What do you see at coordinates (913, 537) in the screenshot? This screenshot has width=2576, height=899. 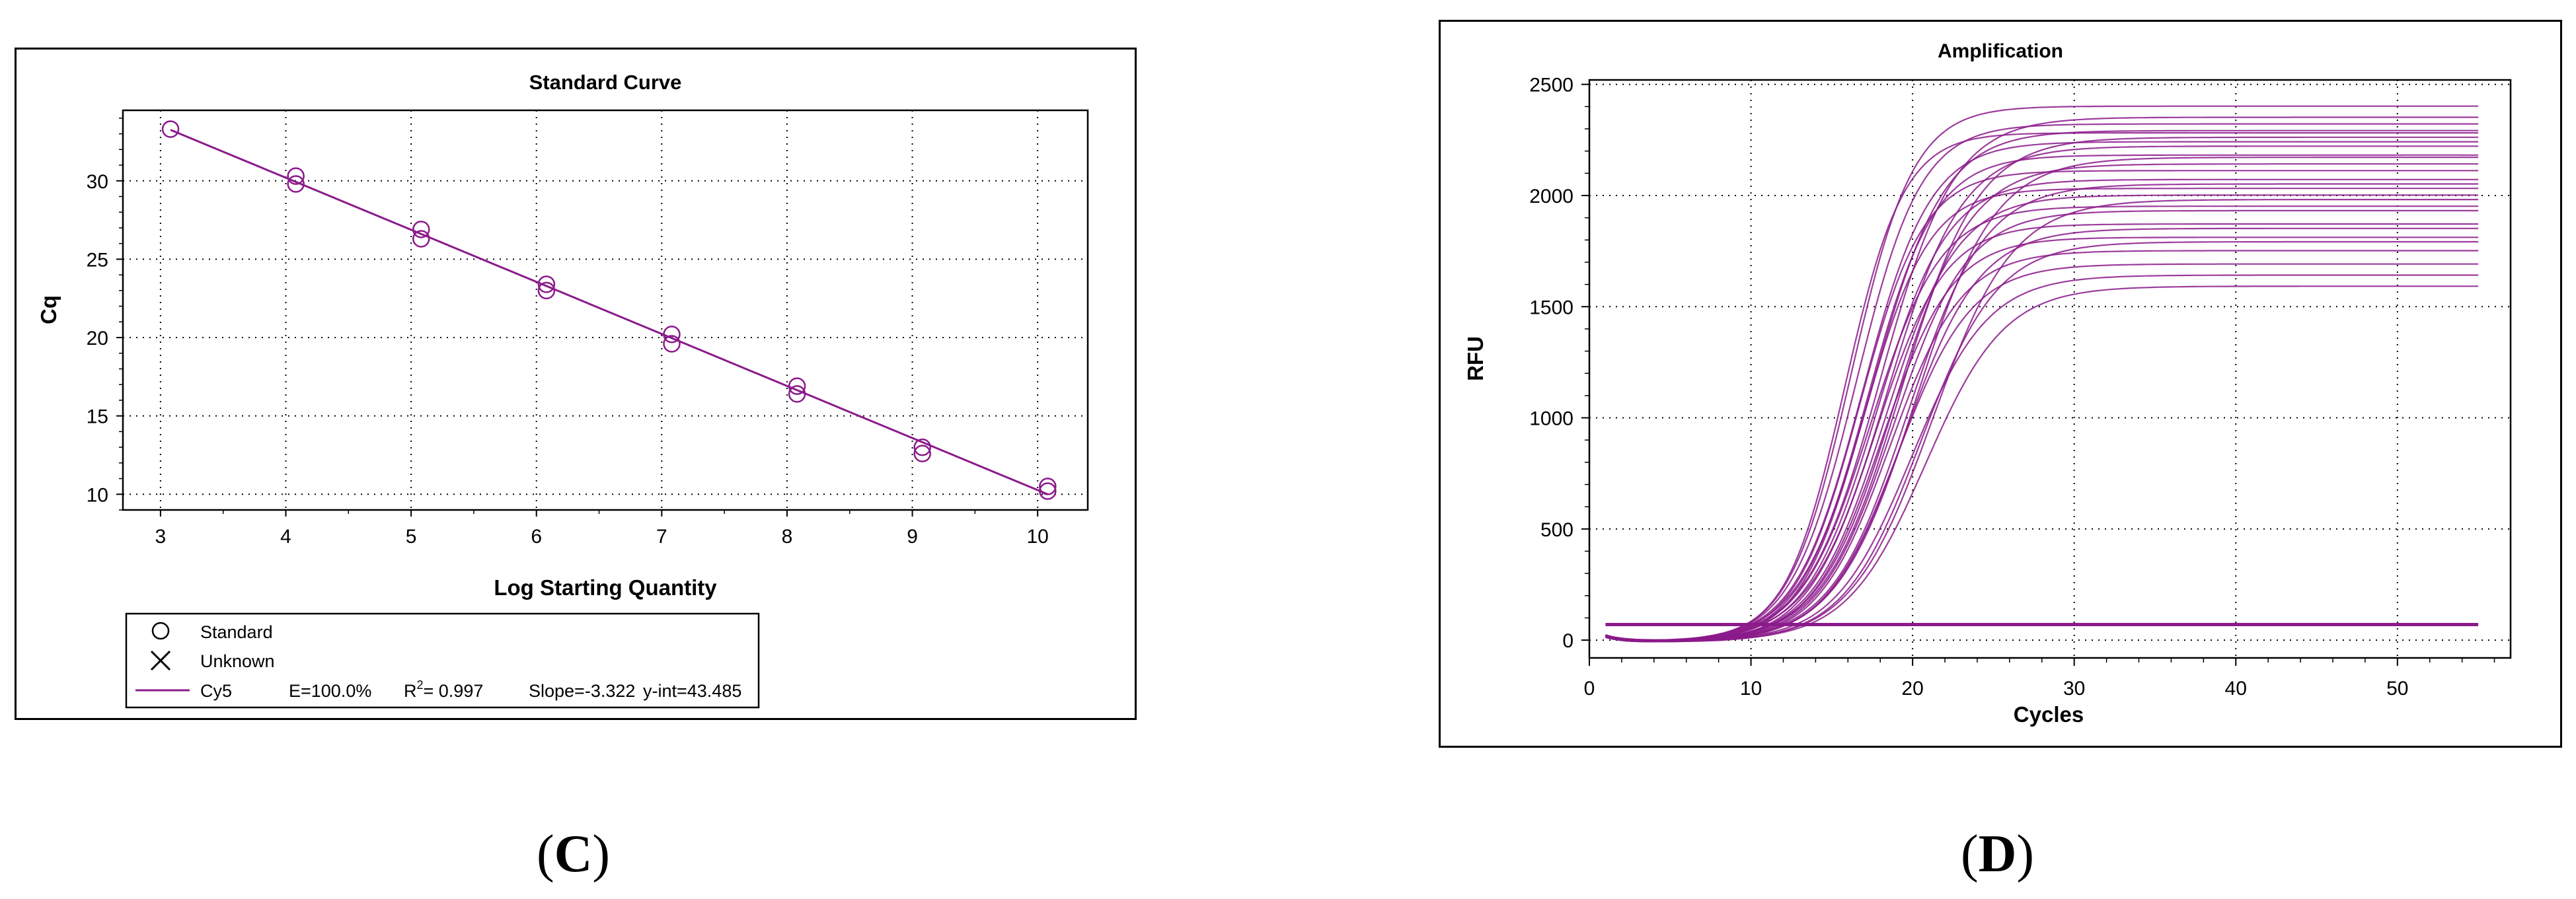 I see `x-tick-label: 9` at bounding box center [913, 537].